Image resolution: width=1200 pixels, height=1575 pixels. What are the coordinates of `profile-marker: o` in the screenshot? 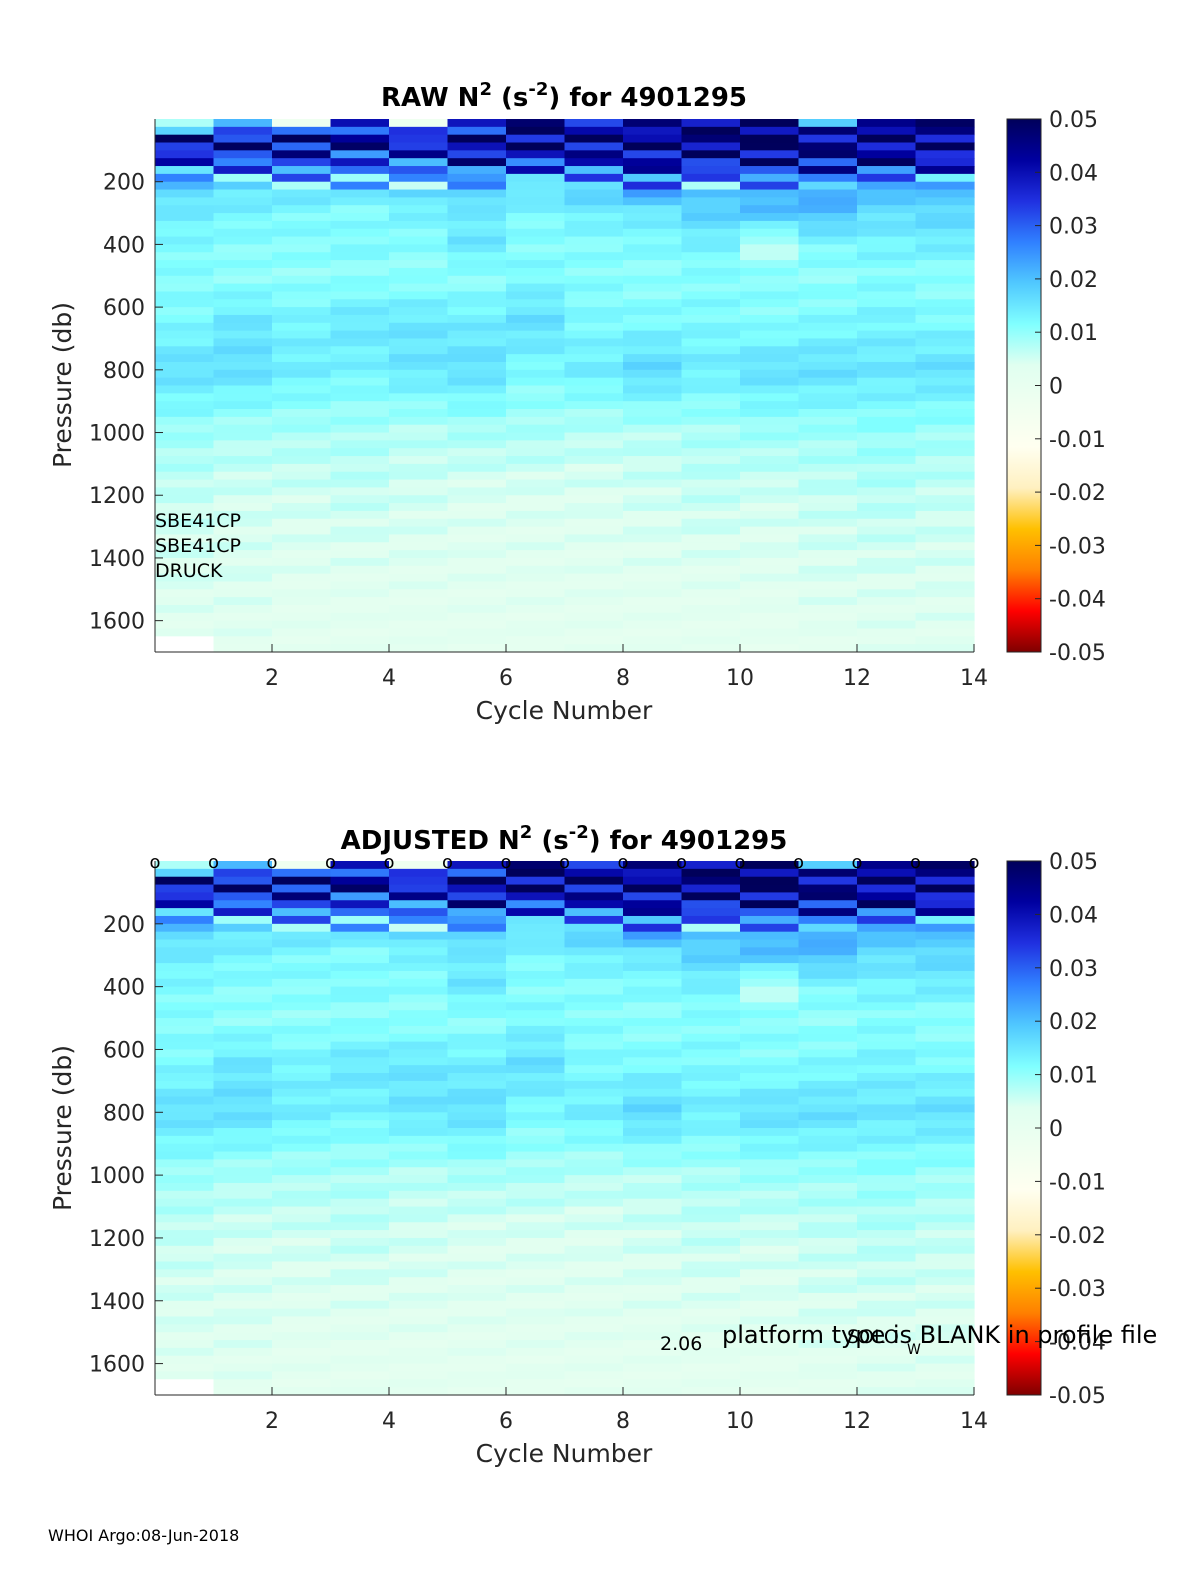 It's located at (739, 862).